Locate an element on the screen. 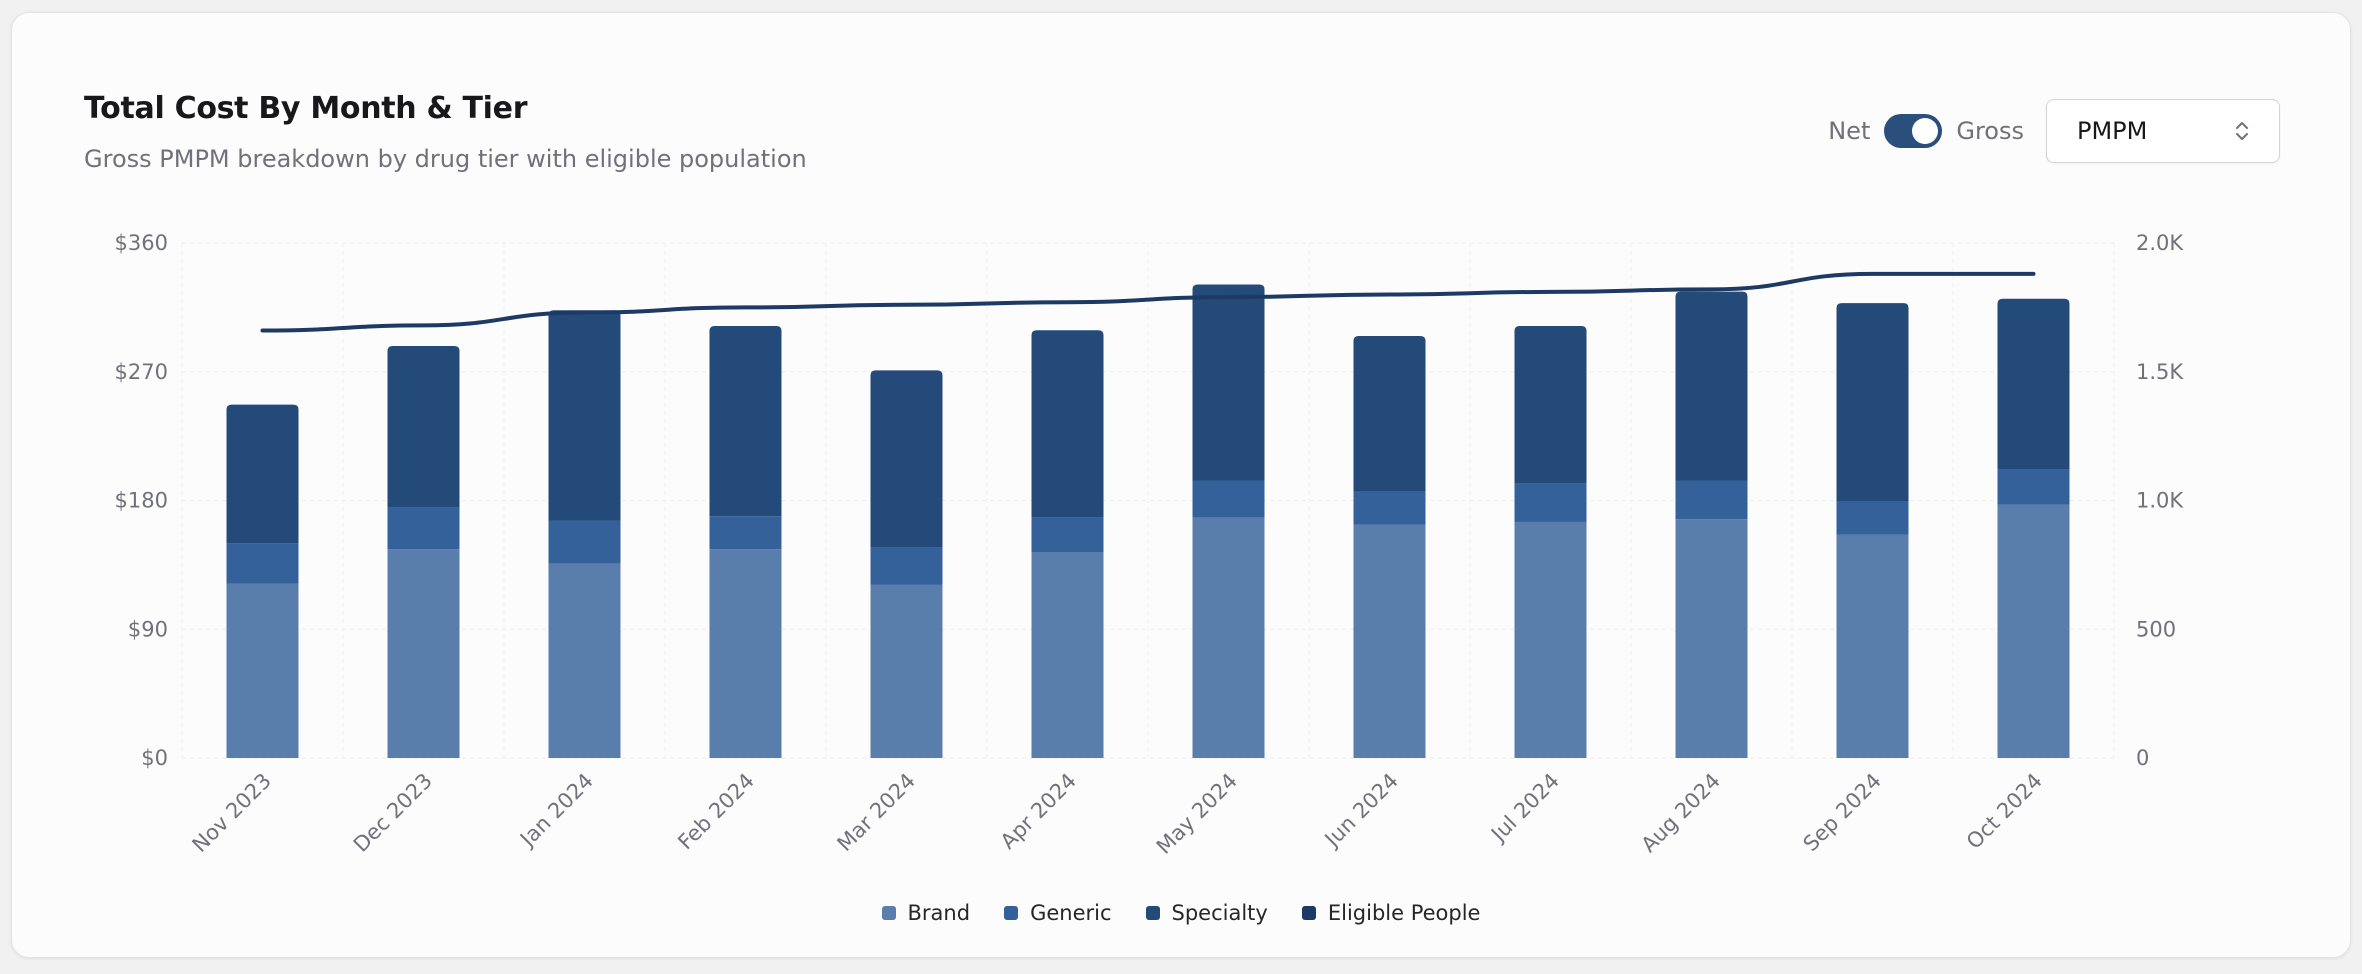 The height and width of the screenshot is (974, 2362). x-tick-label: Sep 2024 is located at coordinates (1842, 812).